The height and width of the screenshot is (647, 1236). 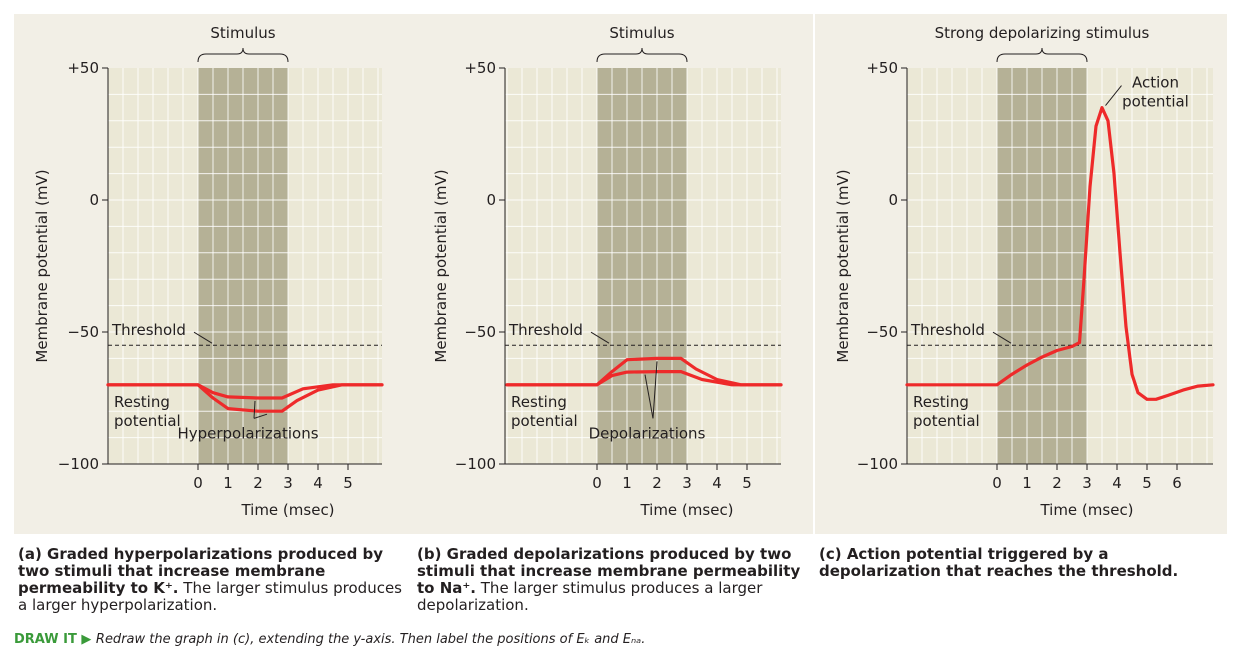 What do you see at coordinates (539, 402) in the screenshot?
I see `b-resting-label-line1: Resting` at bounding box center [539, 402].